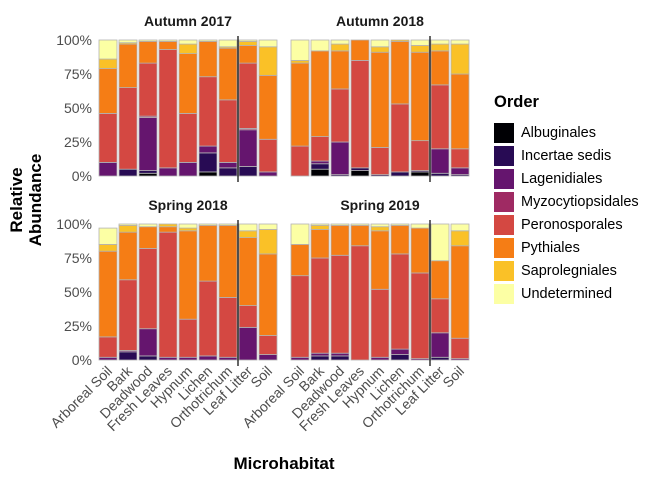 The height and width of the screenshot is (480, 672). What do you see at coordinates (580, 132) in the screenshot?
I see `legend-item: Albuginales` at bounding box center [580, 132].